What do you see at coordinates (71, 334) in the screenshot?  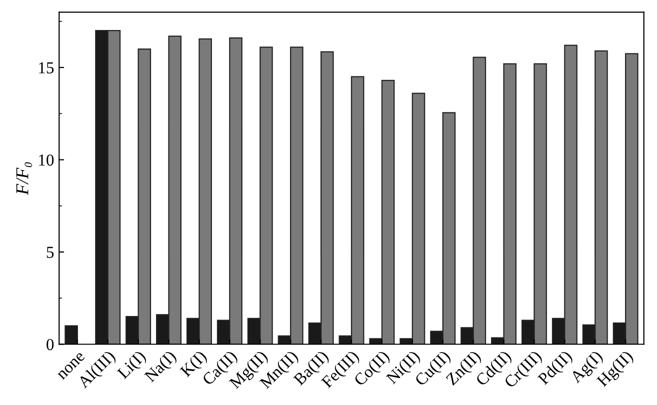 I see `bar` at bounding box center [71, 334].